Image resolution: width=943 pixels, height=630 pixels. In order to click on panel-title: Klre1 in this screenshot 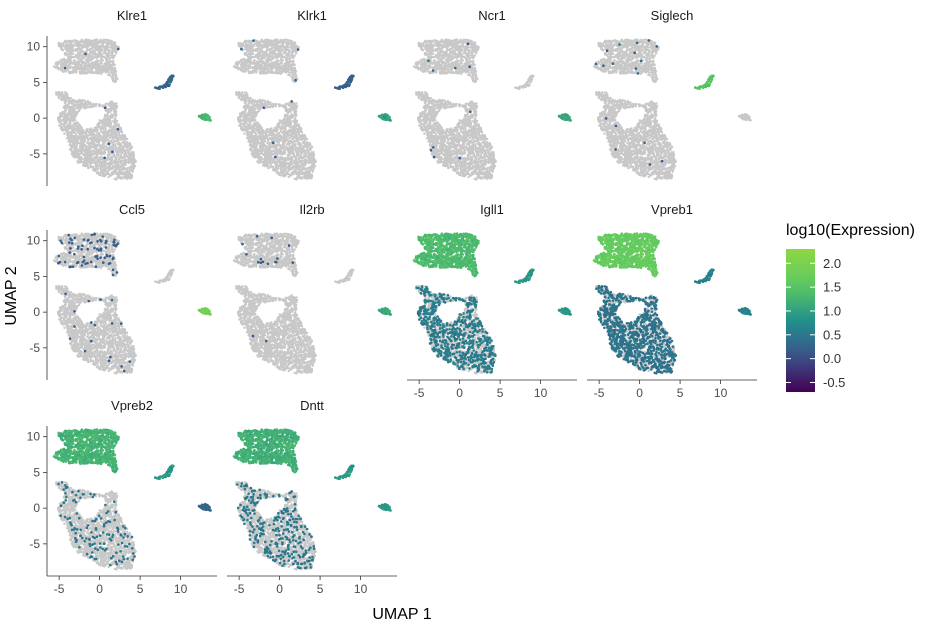, I will do `click(132, 15)`.